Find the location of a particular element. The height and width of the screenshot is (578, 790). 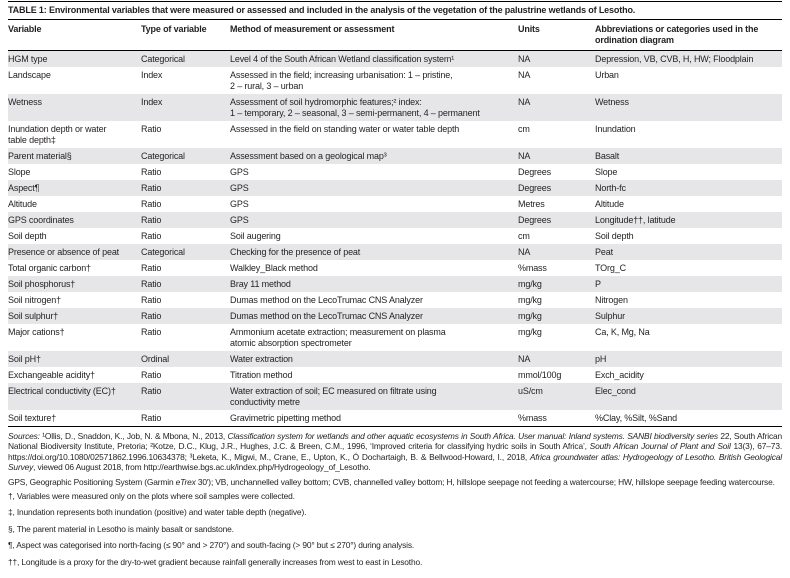

cell-abbrev: Altitude is located at coordinates (609, 203).